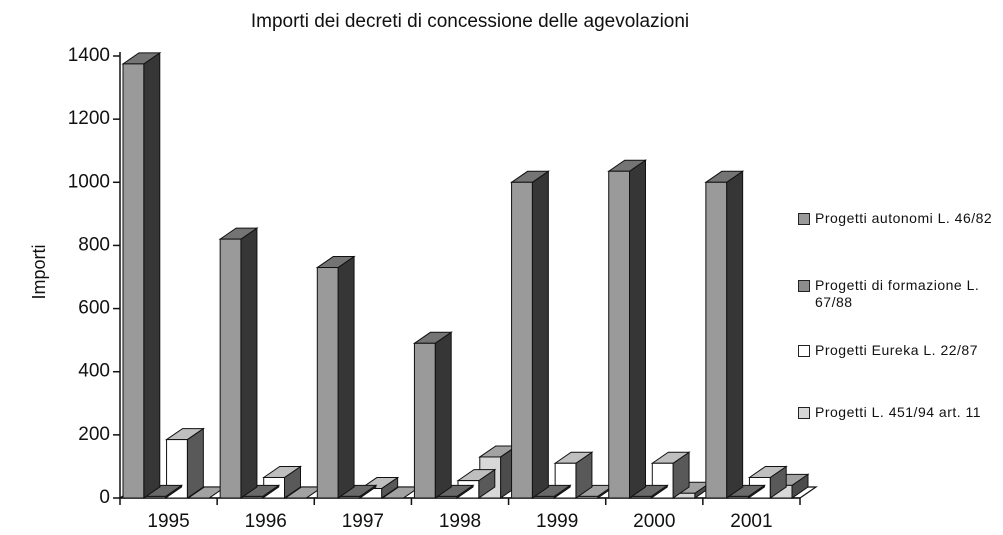 The image size is (1003, 535). I want to click on y-tick-label: 1400, so click(89, 55).